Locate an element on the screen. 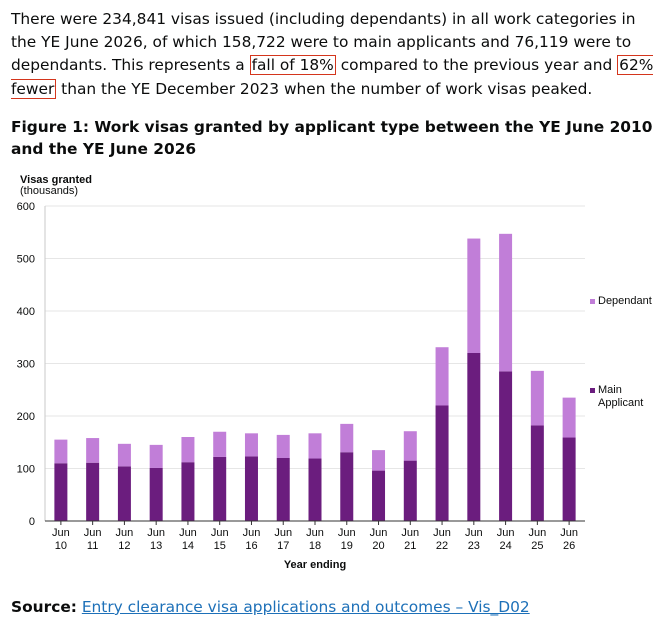 The width and height of the screenshot is (666, 629). x-tick-label: 13 is located at coordinates (156, 546).